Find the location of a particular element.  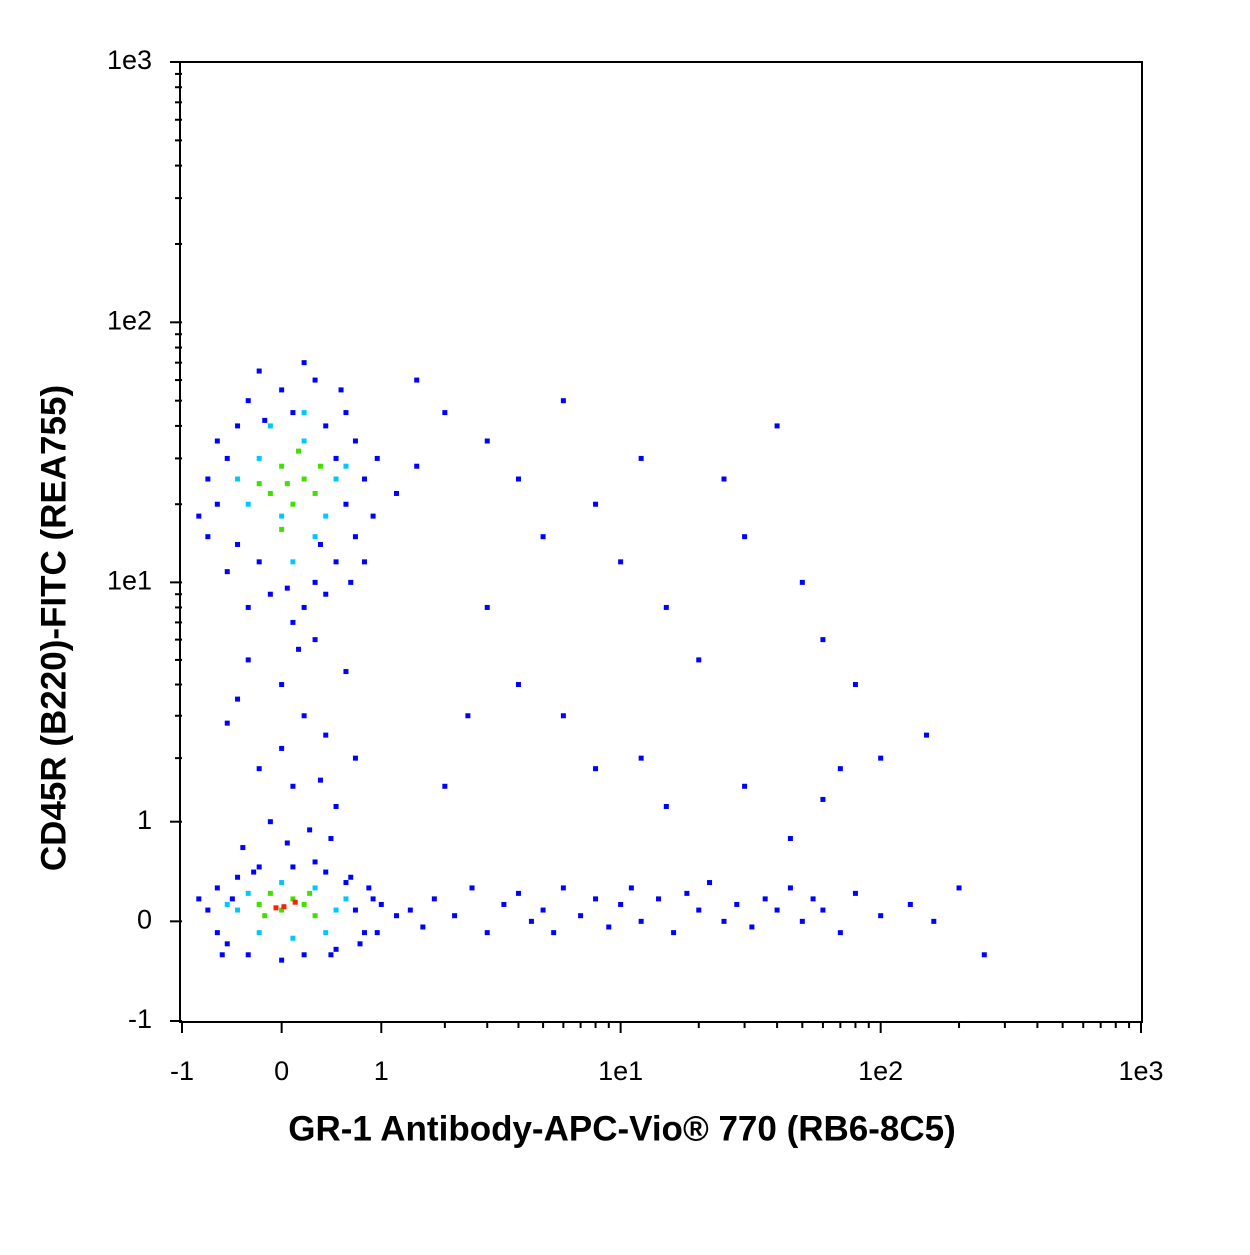

y-axis-title: CD45R (B220)-FITC (REA755) is located at coordinates (53, 628).